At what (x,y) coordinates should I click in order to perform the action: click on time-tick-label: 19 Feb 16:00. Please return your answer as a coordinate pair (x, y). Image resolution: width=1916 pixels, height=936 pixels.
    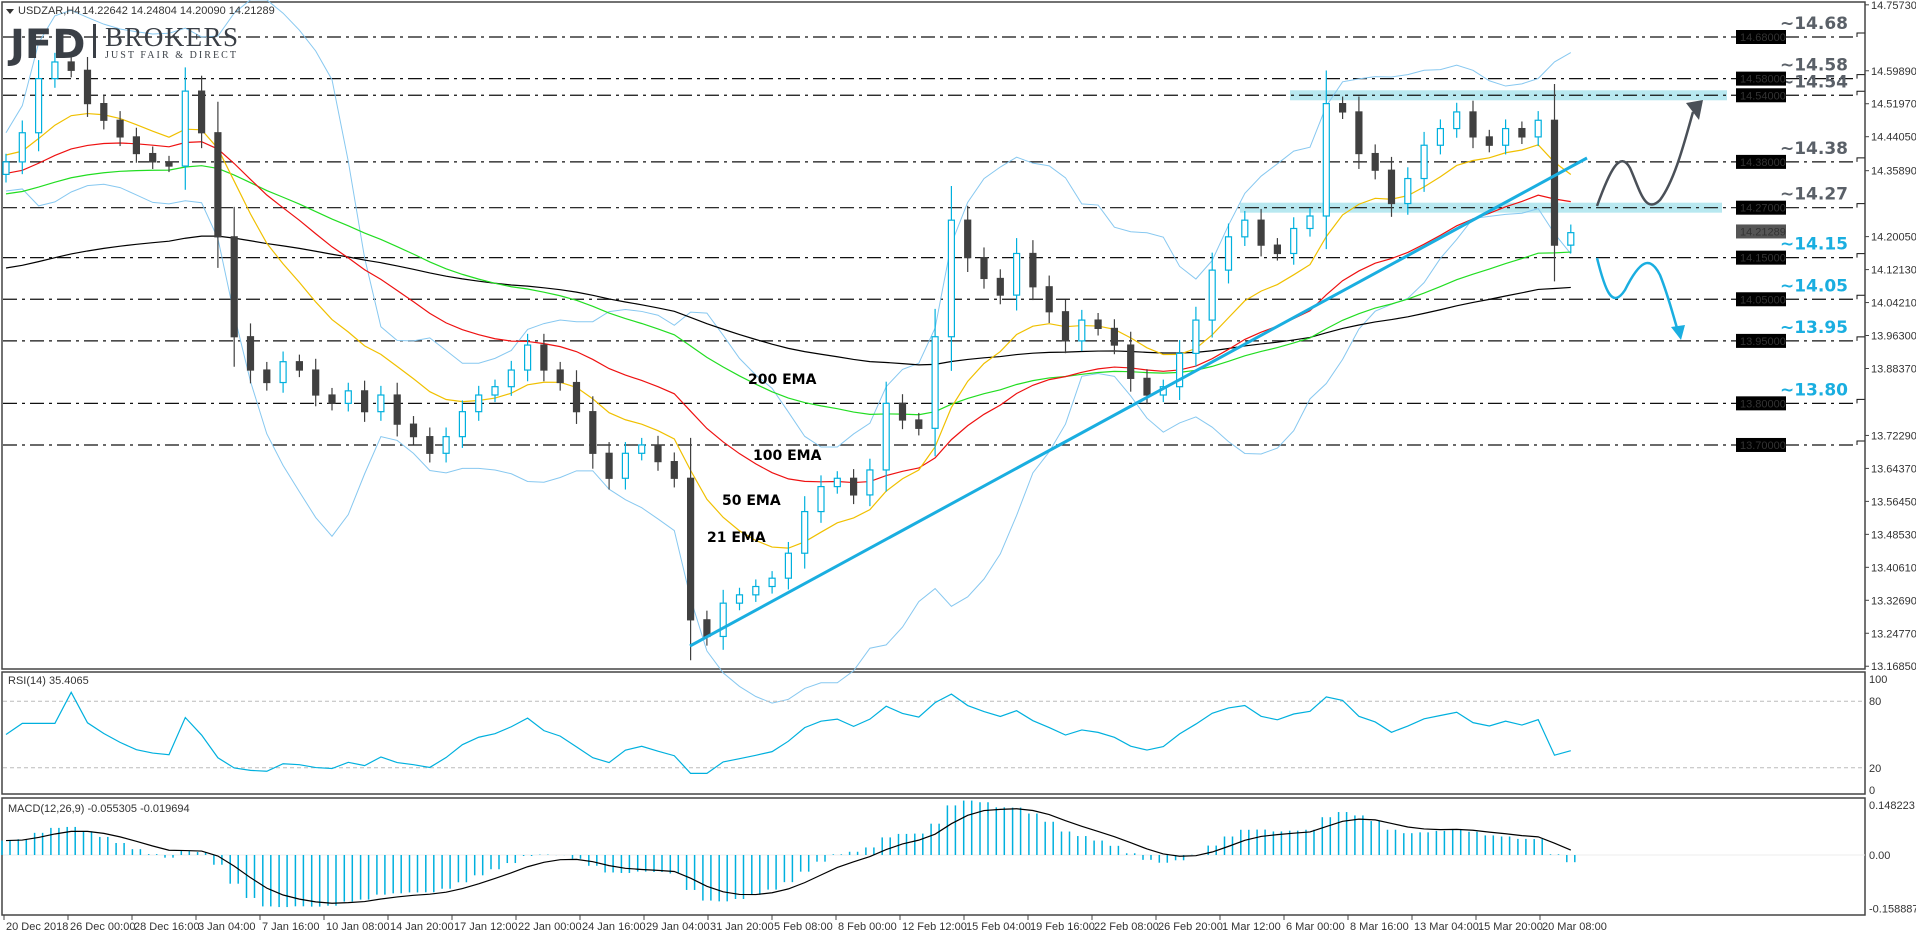
    Looking at the image, I should click on (1062, 927).